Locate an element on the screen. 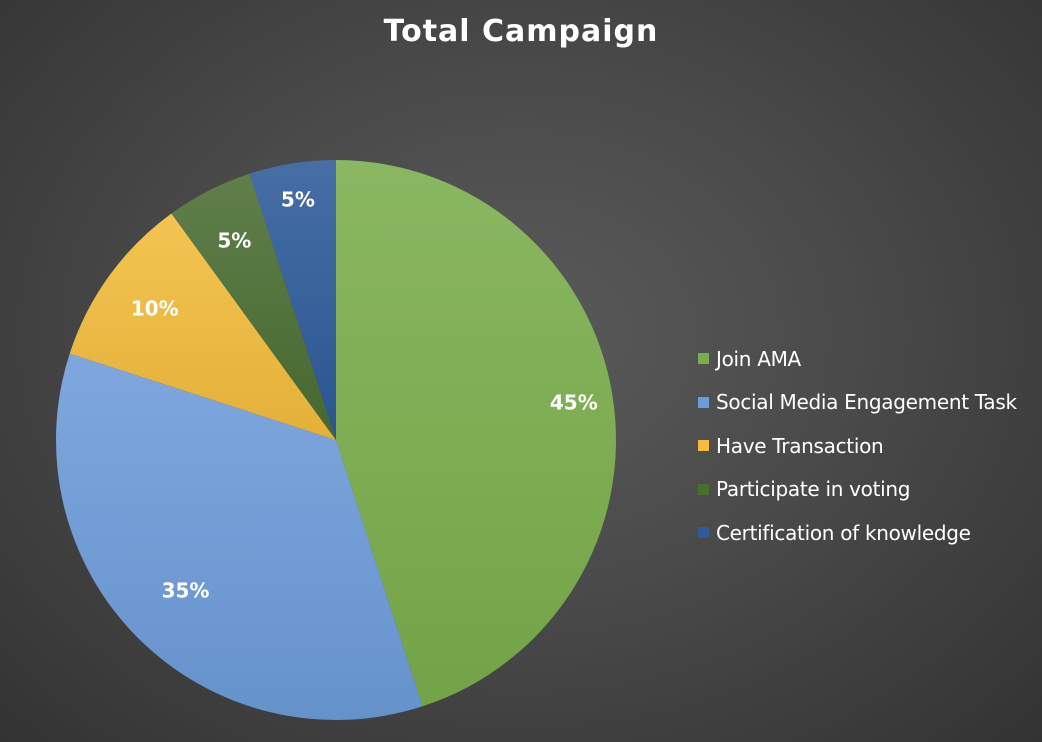 The height and width of the screenshot is (742, 1042). legend-item-social-media-engagement-task: Social Media Engagement Task is located at coordinates (868, 403).